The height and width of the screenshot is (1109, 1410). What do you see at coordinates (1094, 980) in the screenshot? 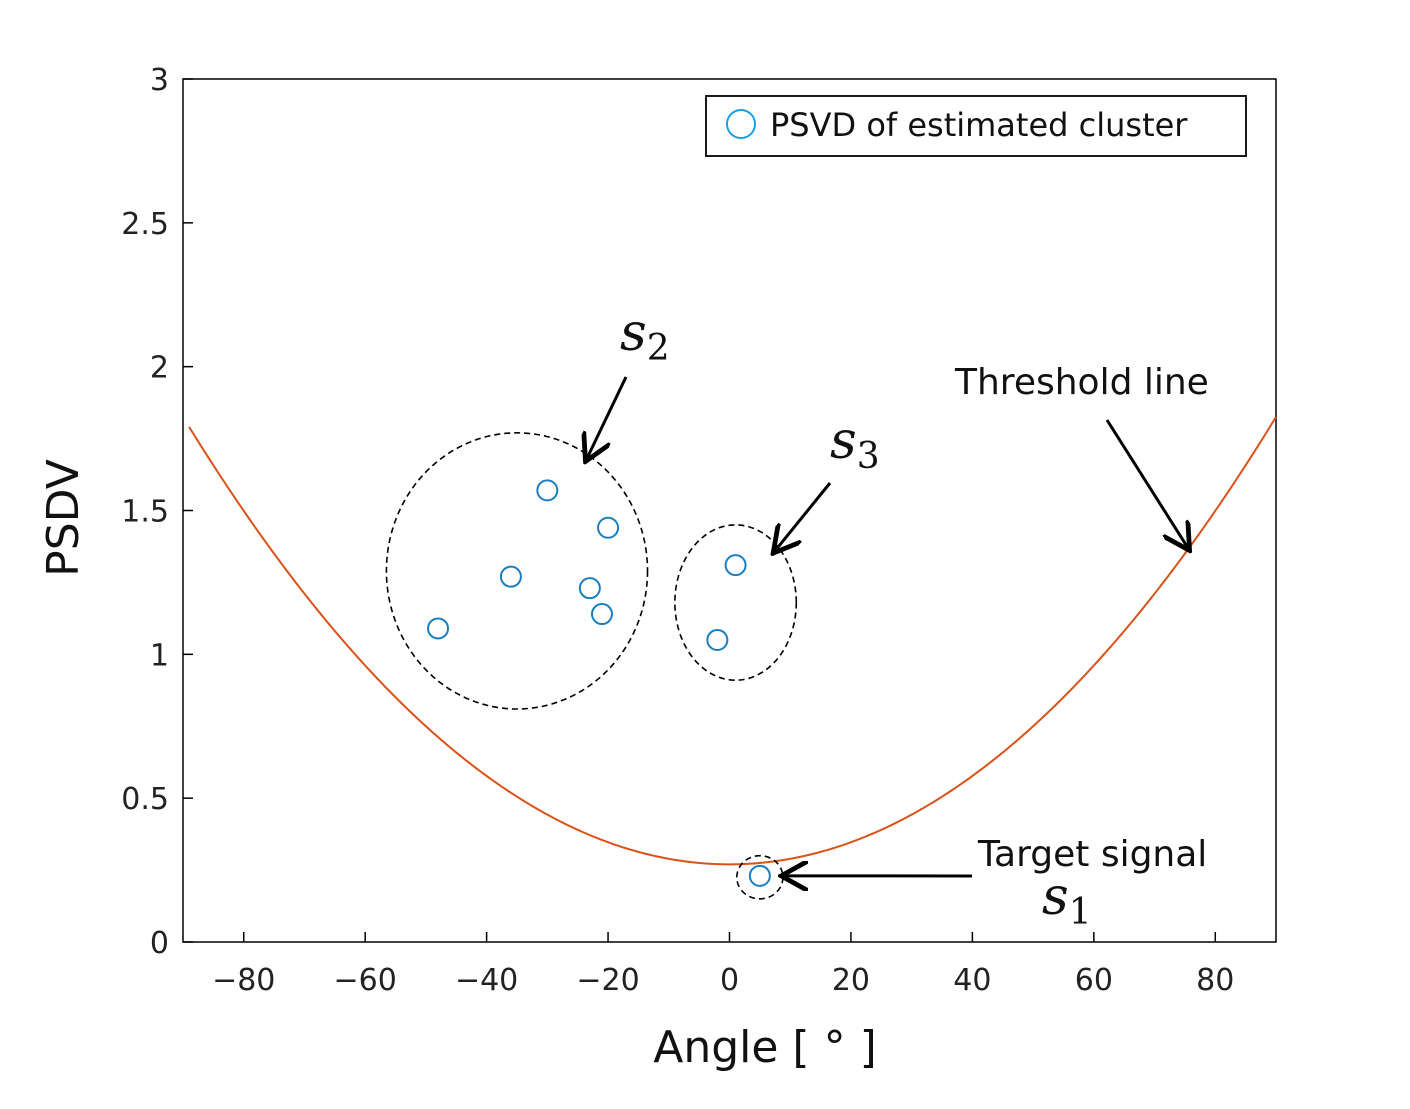
I see `x-tick-label: 60` at bounding box center [1094, 980].